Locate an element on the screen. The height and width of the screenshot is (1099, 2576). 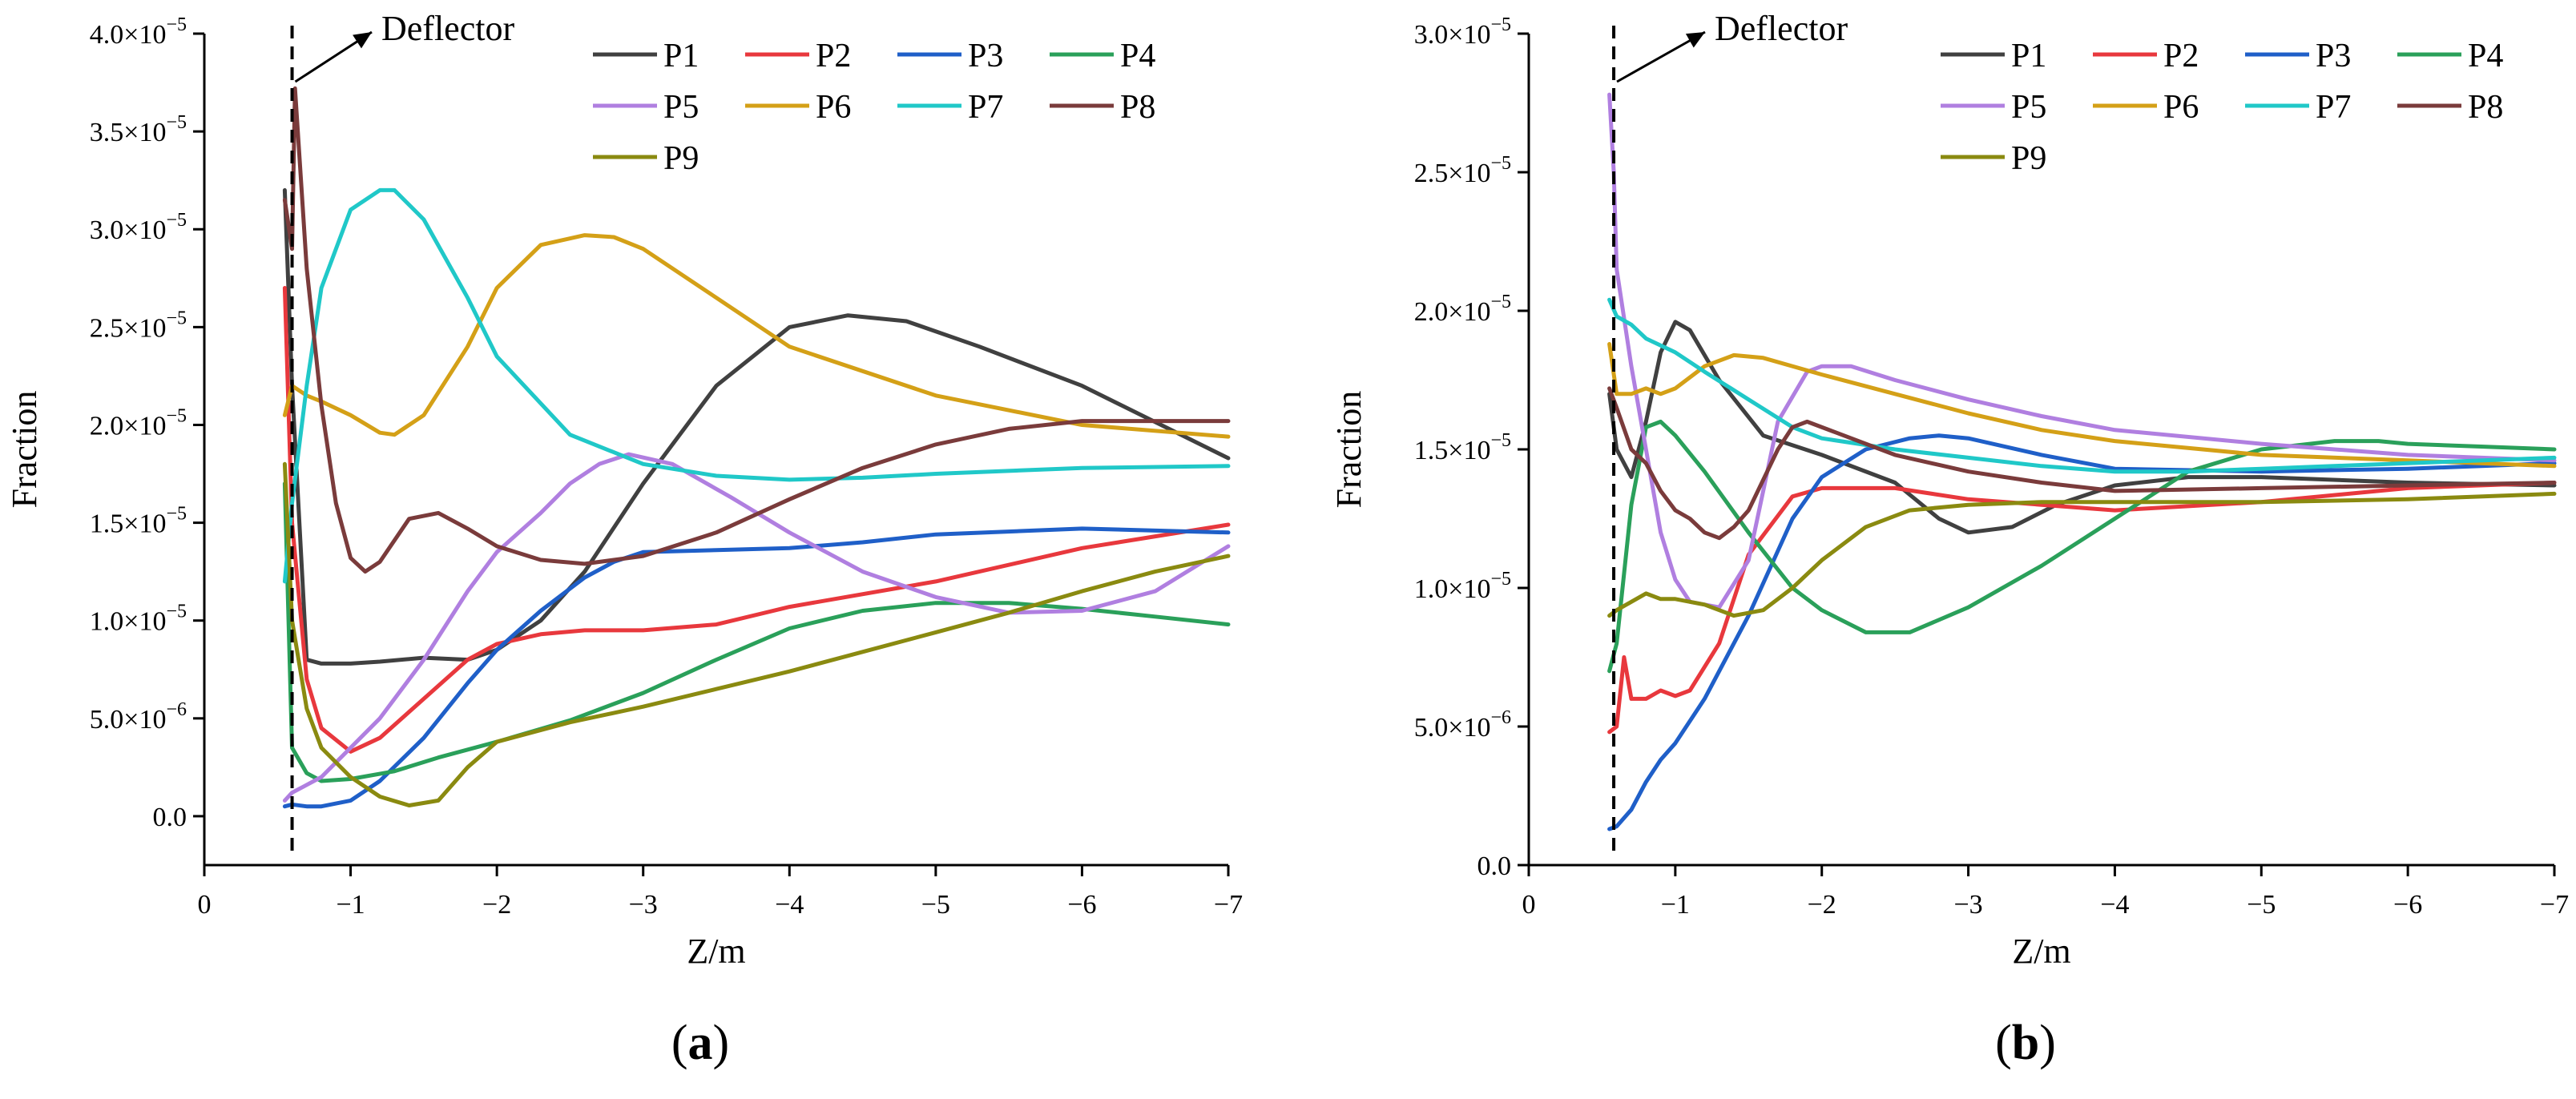
series-line-p4 is located at coordinates (2082, 546).